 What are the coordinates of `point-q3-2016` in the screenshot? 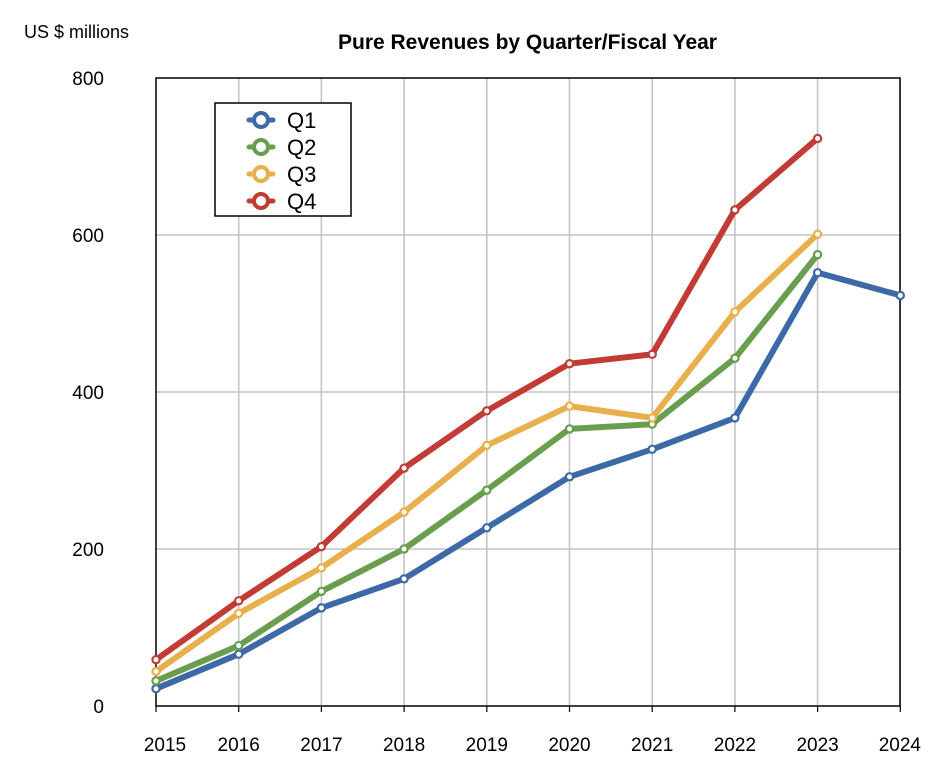 It's located at (238, 613).